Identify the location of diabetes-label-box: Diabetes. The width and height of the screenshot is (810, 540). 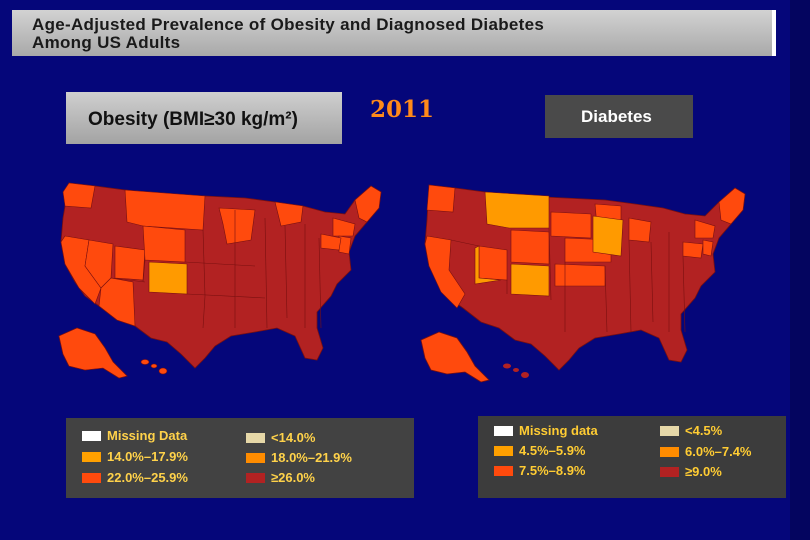
(619, 116).